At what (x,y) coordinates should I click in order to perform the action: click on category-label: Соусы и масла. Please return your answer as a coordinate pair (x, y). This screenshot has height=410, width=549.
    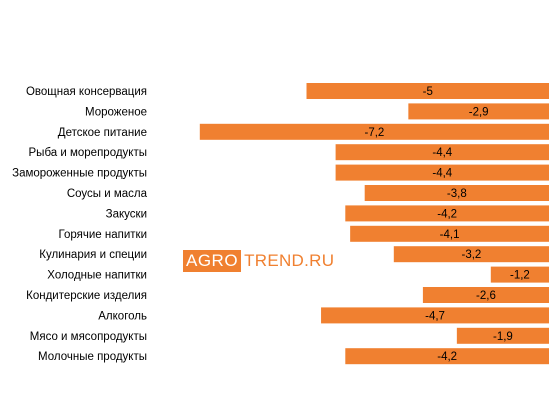
    Looking at the image, I should click on (107, 194).